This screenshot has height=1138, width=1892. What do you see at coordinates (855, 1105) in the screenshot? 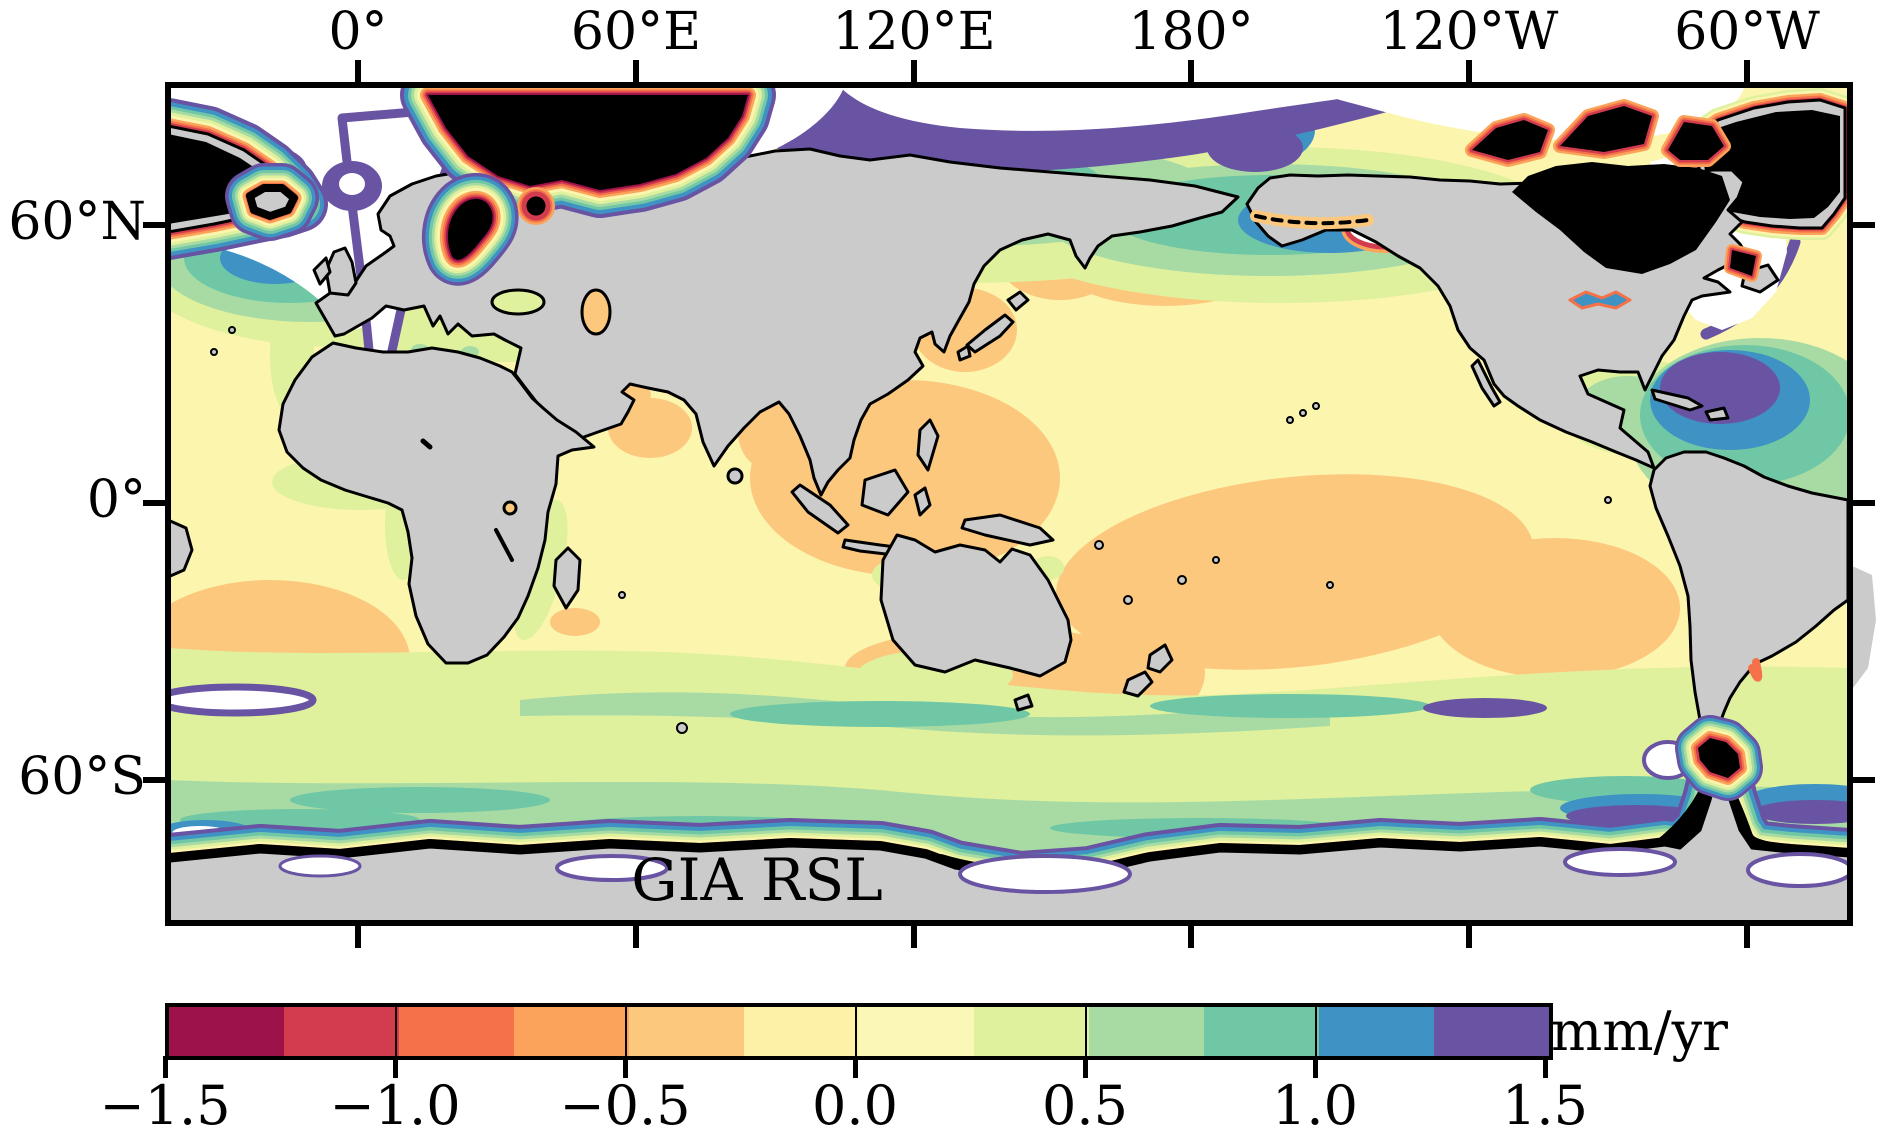
I see `colorbar-label-00: 0.0` at bounding box center [855, 1105].